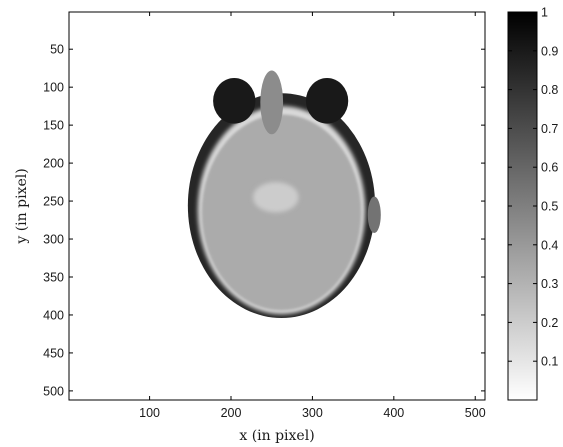 Image resolution: width=563 pixels, height=447 pixels. I want to click on colorbar-tick-label: 0.1, so click(549, 362).